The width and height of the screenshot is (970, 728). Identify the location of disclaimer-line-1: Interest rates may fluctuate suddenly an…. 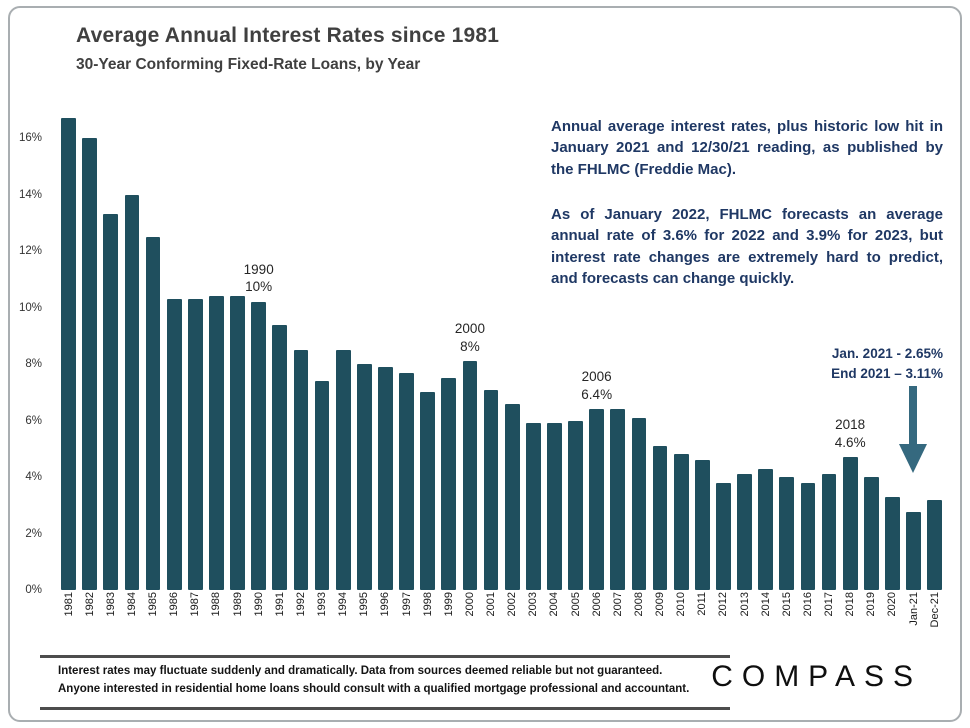
(360, 671).